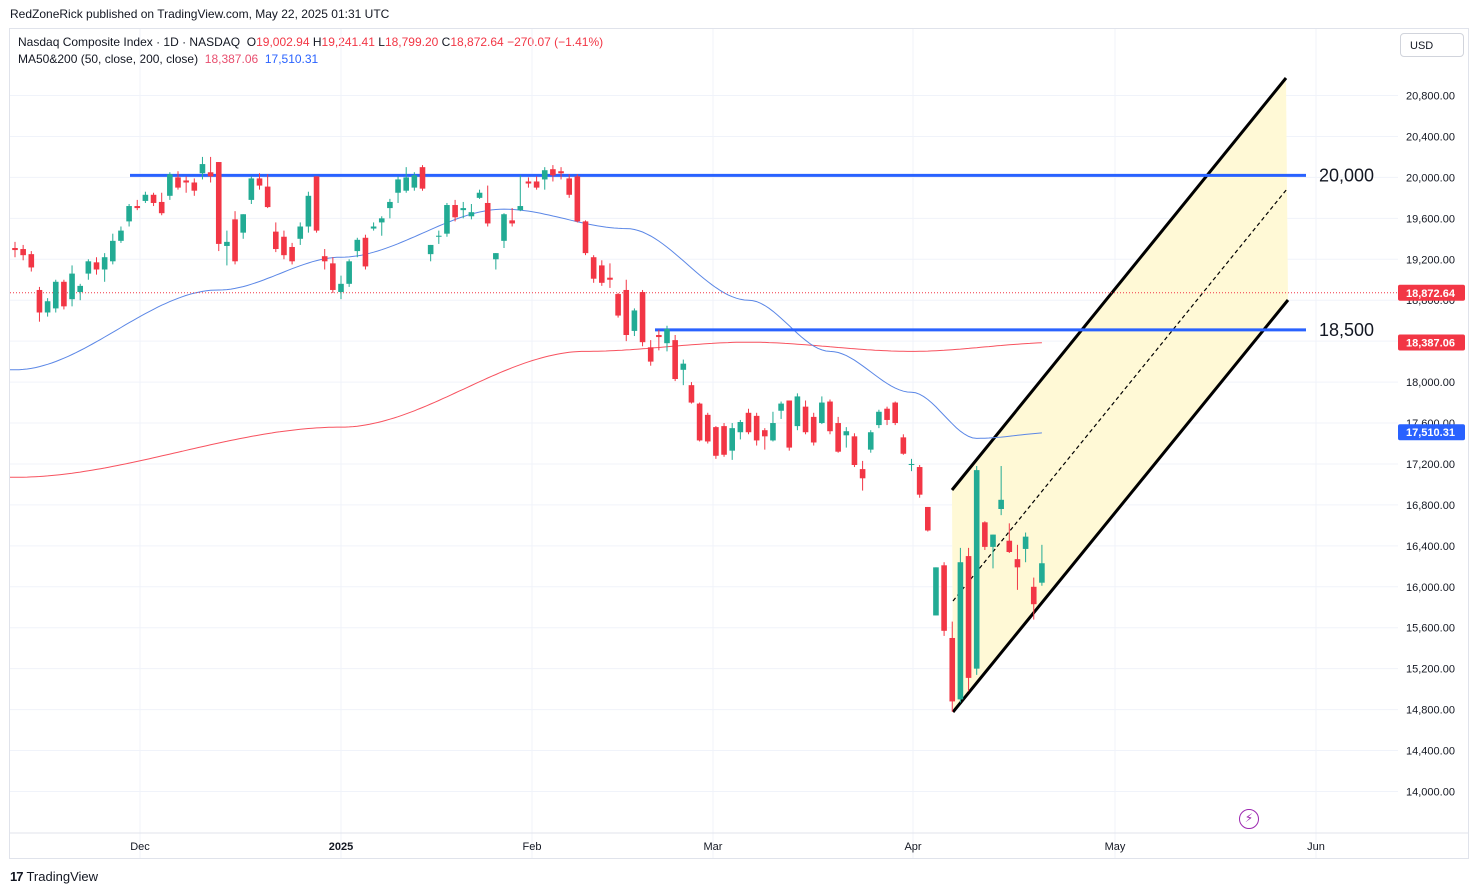 The height and width of the screenshot is (895, 1479). Describe the element at coordinates (1346, 175) in the screenshot. I see `level-label-20000: 20,000` at that location.